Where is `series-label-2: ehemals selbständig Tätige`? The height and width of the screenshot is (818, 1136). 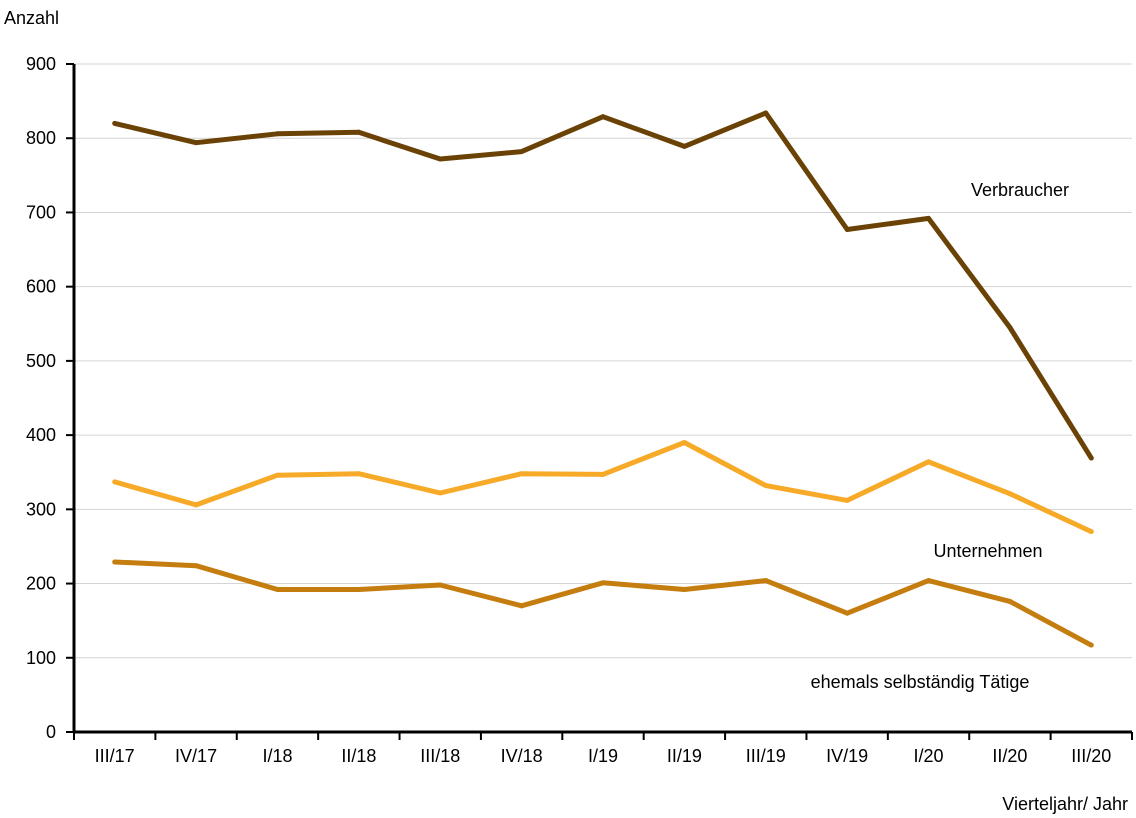
series-label-2: ehemals selbständig Tätige is located at coordinates (920, 682).